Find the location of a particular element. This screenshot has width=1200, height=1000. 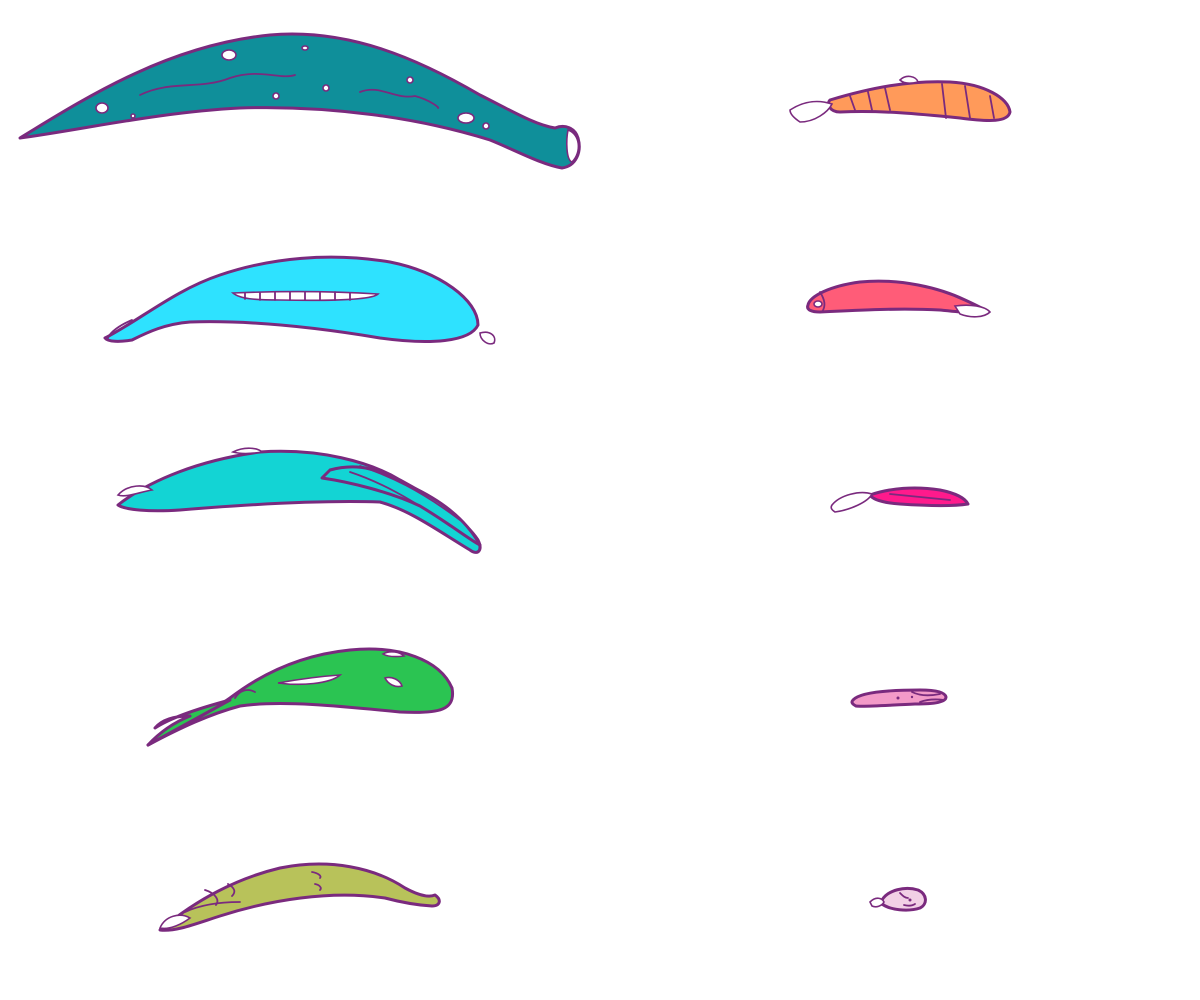

olive-fish is located at coordinates (299, 897).